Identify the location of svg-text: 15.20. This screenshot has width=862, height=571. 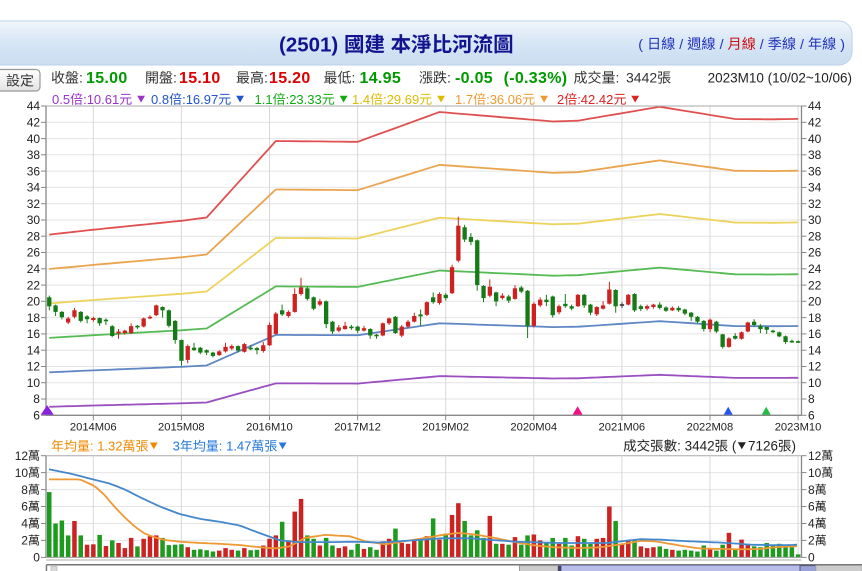
(290, 78).